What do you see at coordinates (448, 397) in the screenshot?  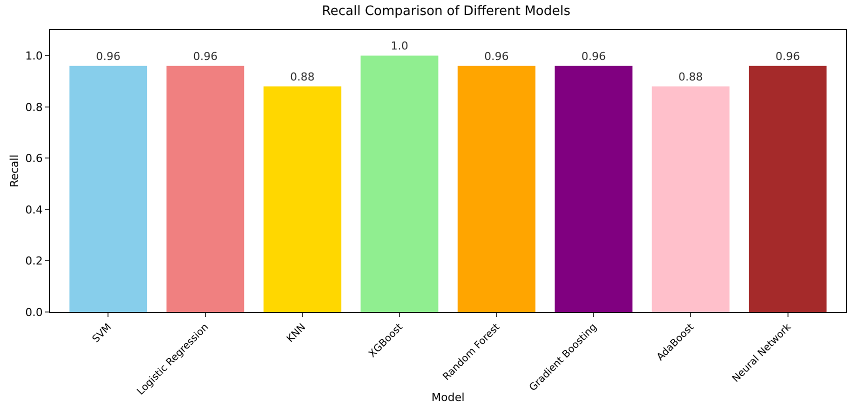 I see `x-axis-title: Model` at bounding box center [448, 397].